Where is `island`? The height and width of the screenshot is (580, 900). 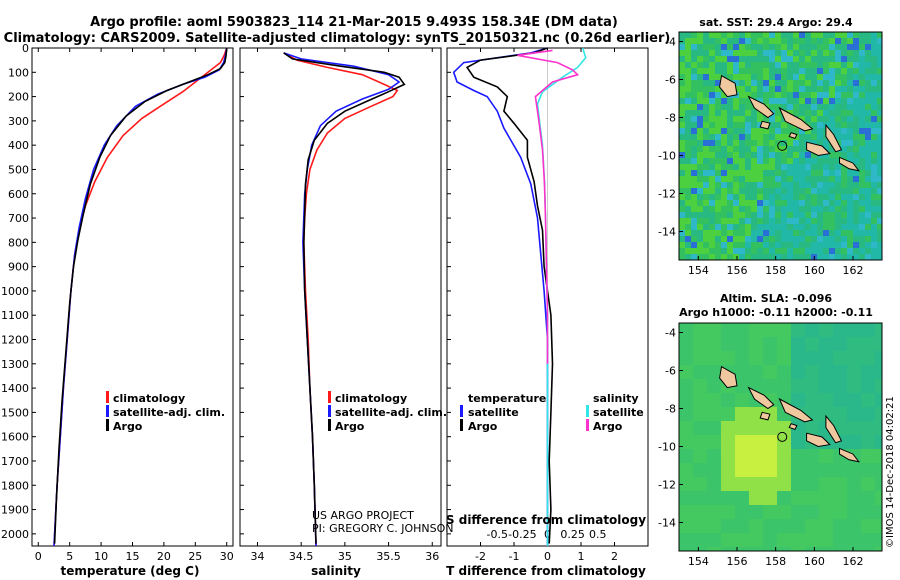
island is located at coordinates (796, 119).